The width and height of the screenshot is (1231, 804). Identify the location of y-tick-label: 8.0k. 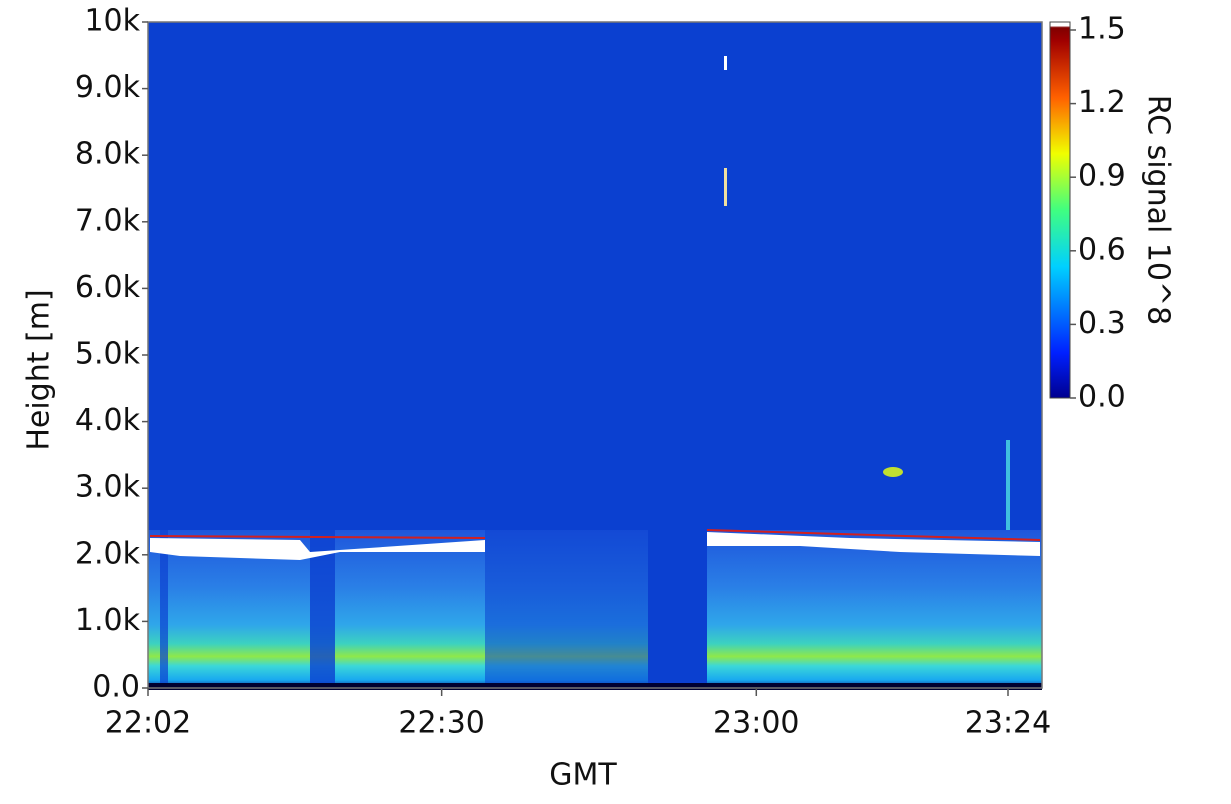
(108, 154).